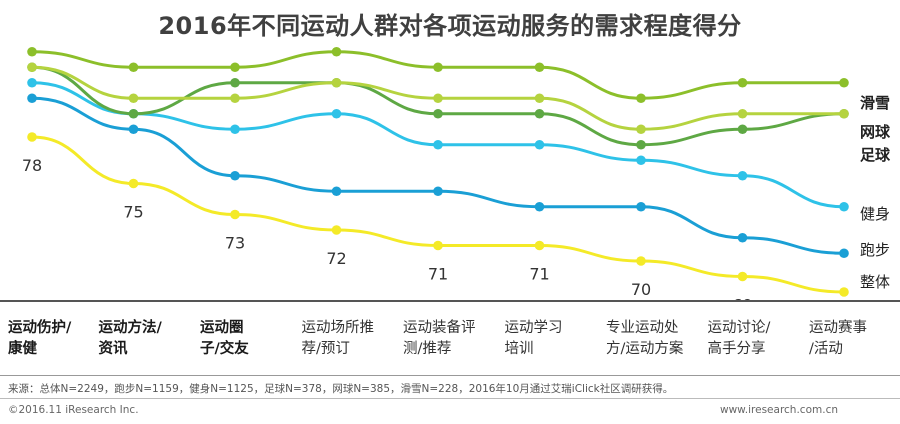 The image size is (900, 424). I want to click on data-point-网球-5, so click(539, 98).